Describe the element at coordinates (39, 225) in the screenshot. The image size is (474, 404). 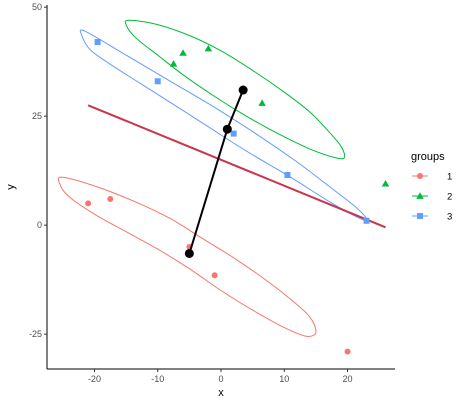
I see `y-tick-label: 0` at that location.